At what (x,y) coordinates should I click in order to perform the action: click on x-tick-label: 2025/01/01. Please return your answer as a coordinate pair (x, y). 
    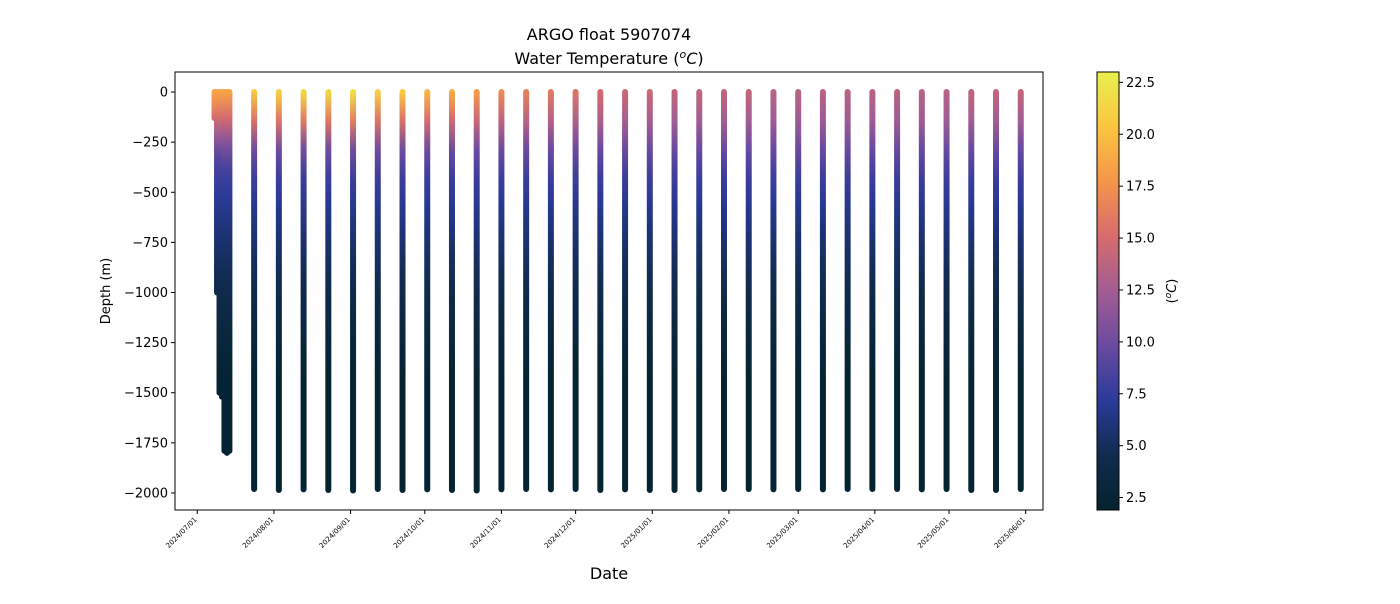
    Looking at the image, I should click on (636, 533).